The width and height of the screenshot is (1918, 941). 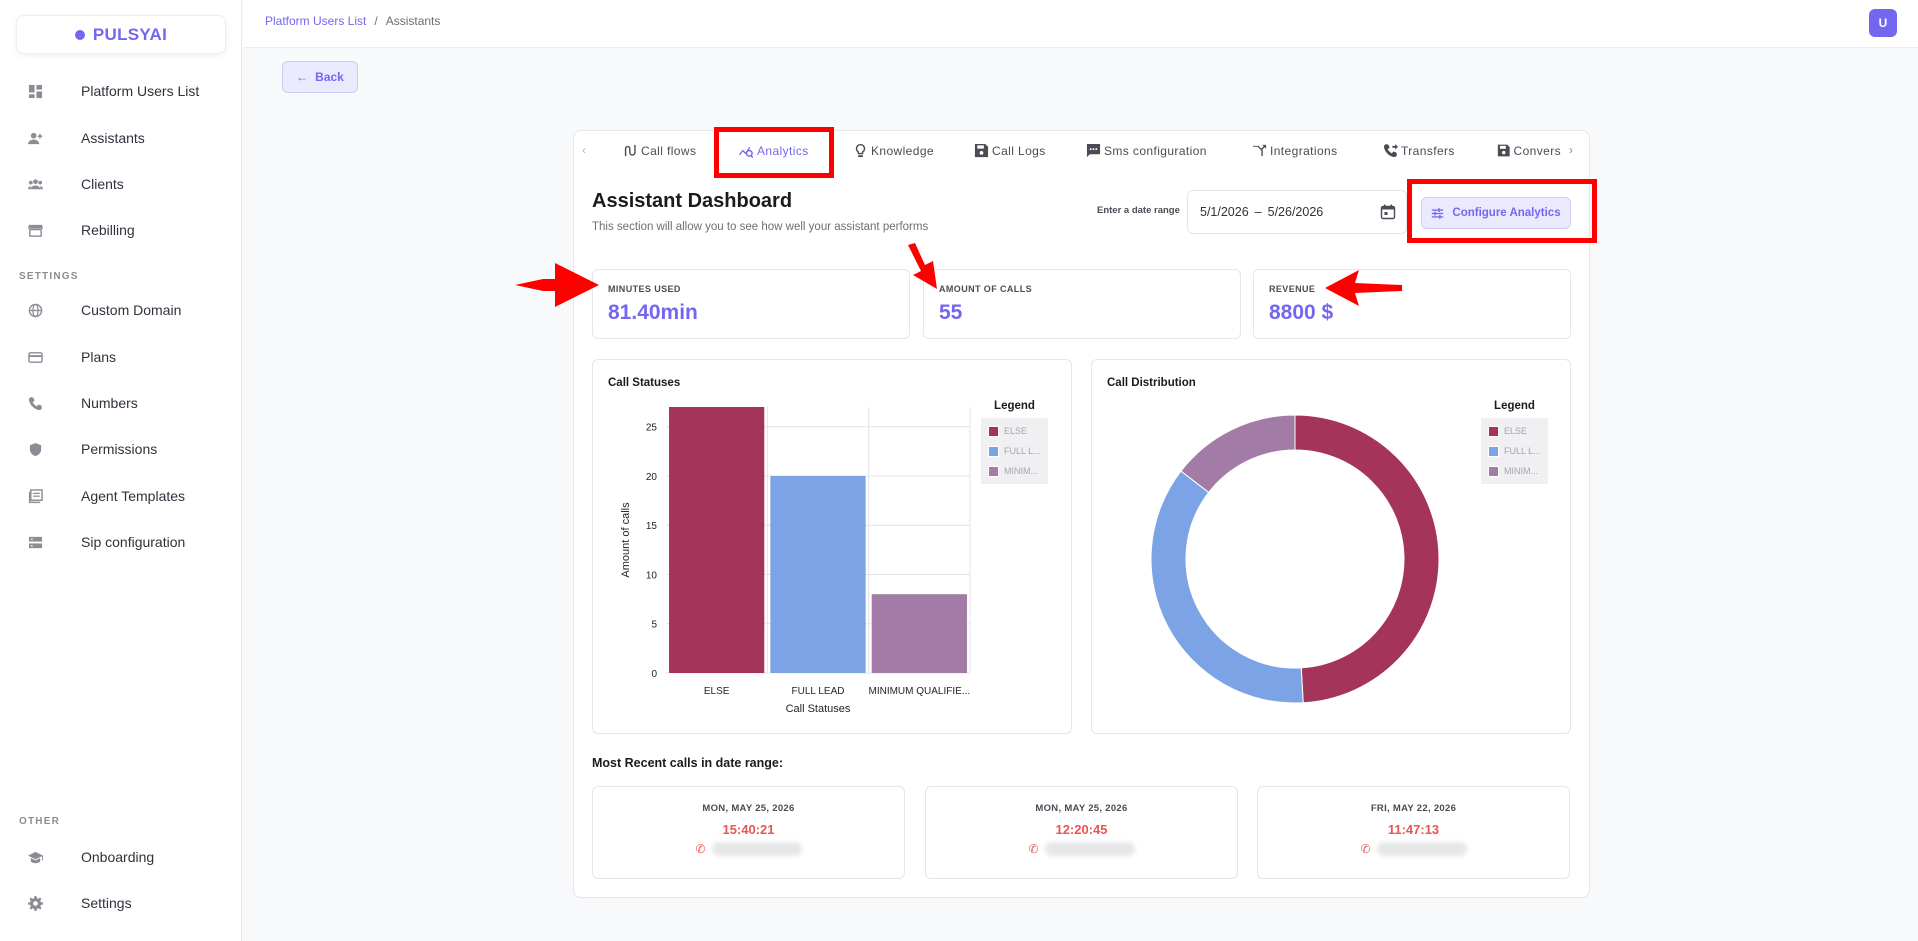 What do you see at coordinates (951, 312) in the screenshot?
I see `stat-value: 55` at bounding box center [951, 312].